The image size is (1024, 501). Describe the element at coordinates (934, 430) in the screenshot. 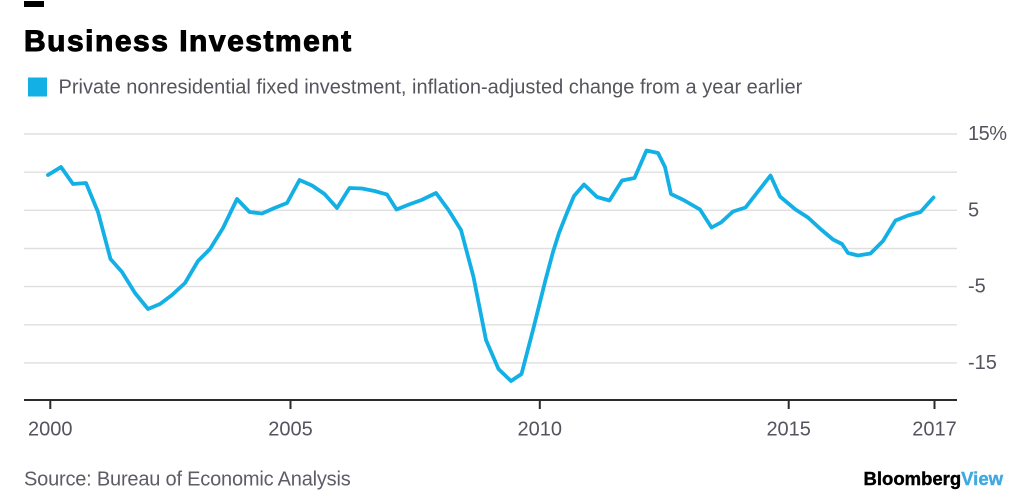

I see `svg-text: 2017` at that location.